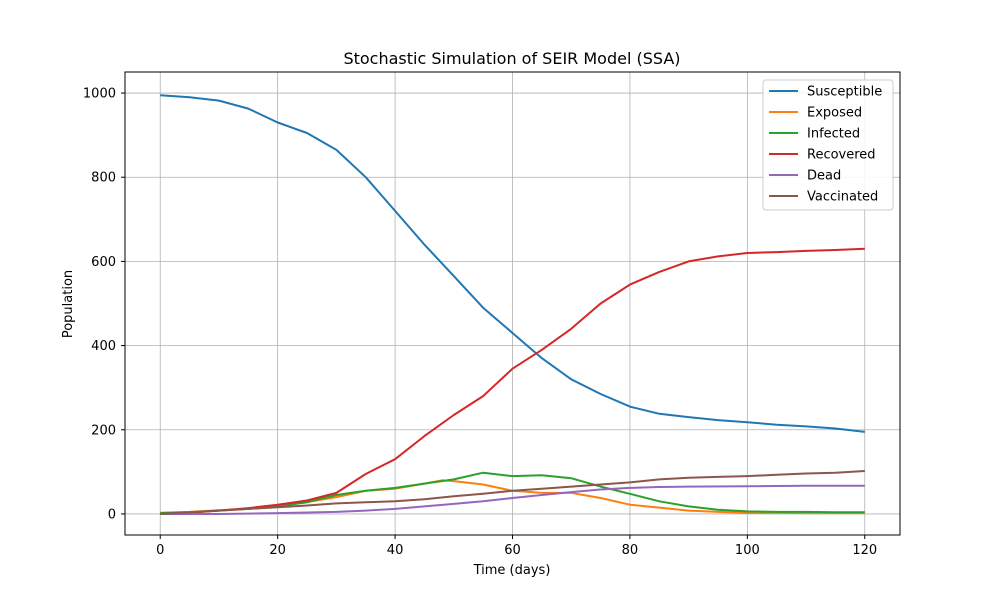  I want to click on series-line-vaccinated, so click(512, 492).